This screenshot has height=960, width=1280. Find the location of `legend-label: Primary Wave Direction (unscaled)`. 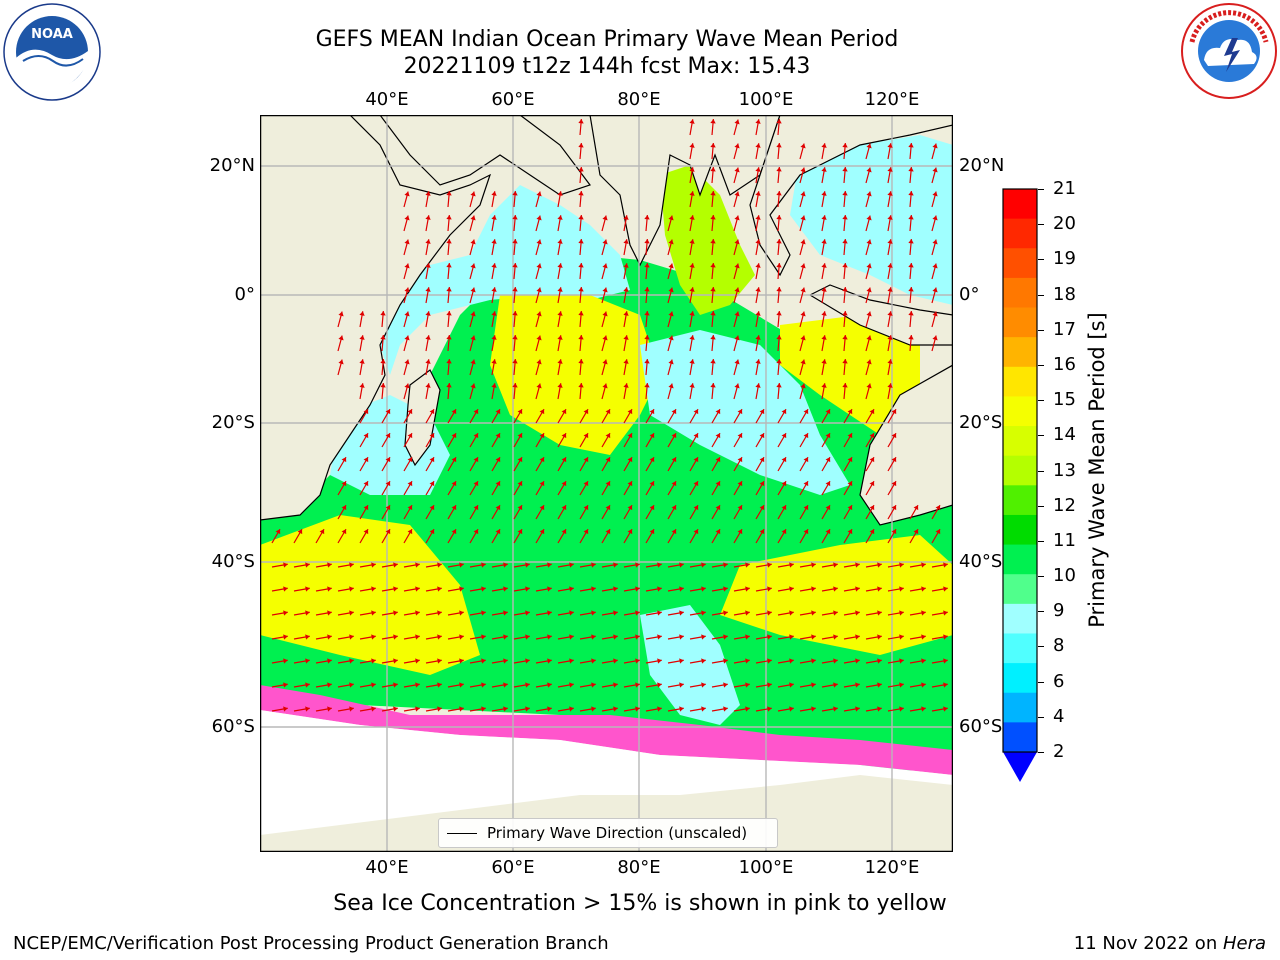

legend-label: Primary Wave Direction (unscaled) is located at coordinates (617, 833).